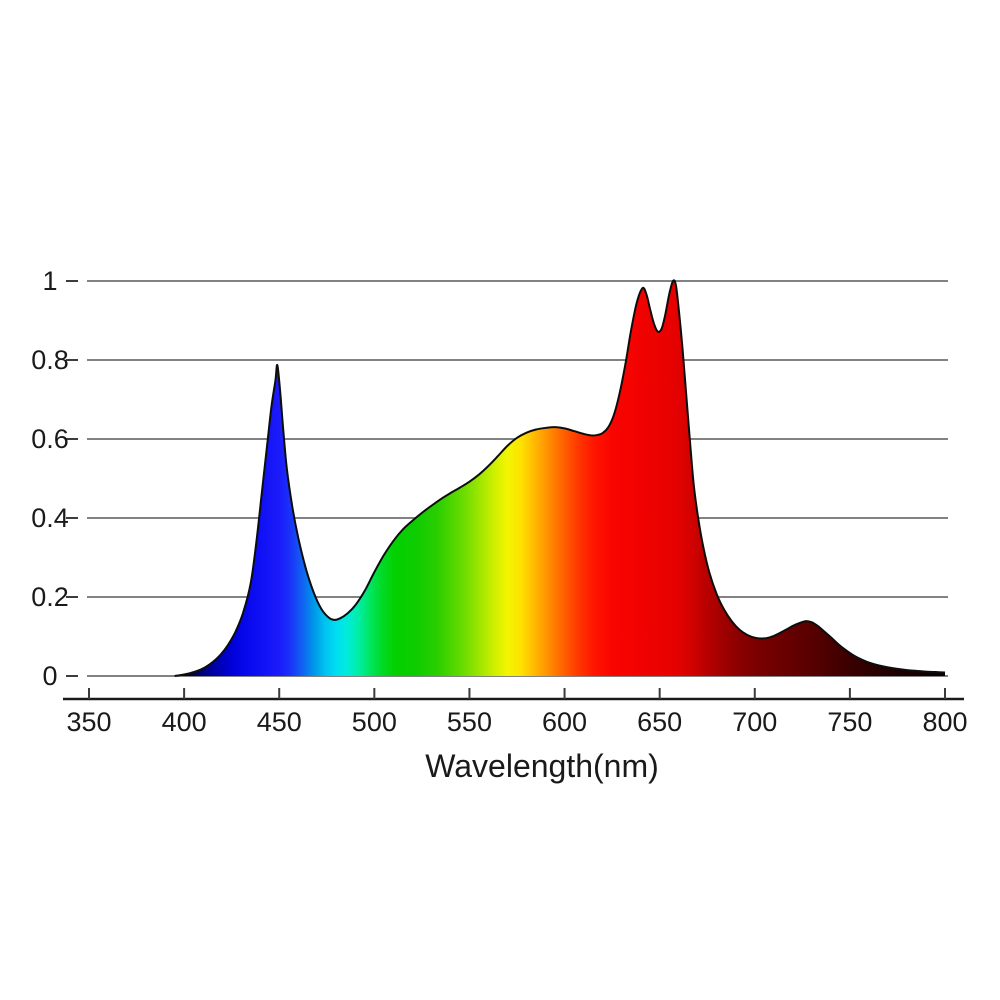 The height and width of the screenshot is (1000, 1000). Describe the element at coordinates (542, 766) in the screenshot. I see `x-axis-title: Wavelength(nm)` at that location.